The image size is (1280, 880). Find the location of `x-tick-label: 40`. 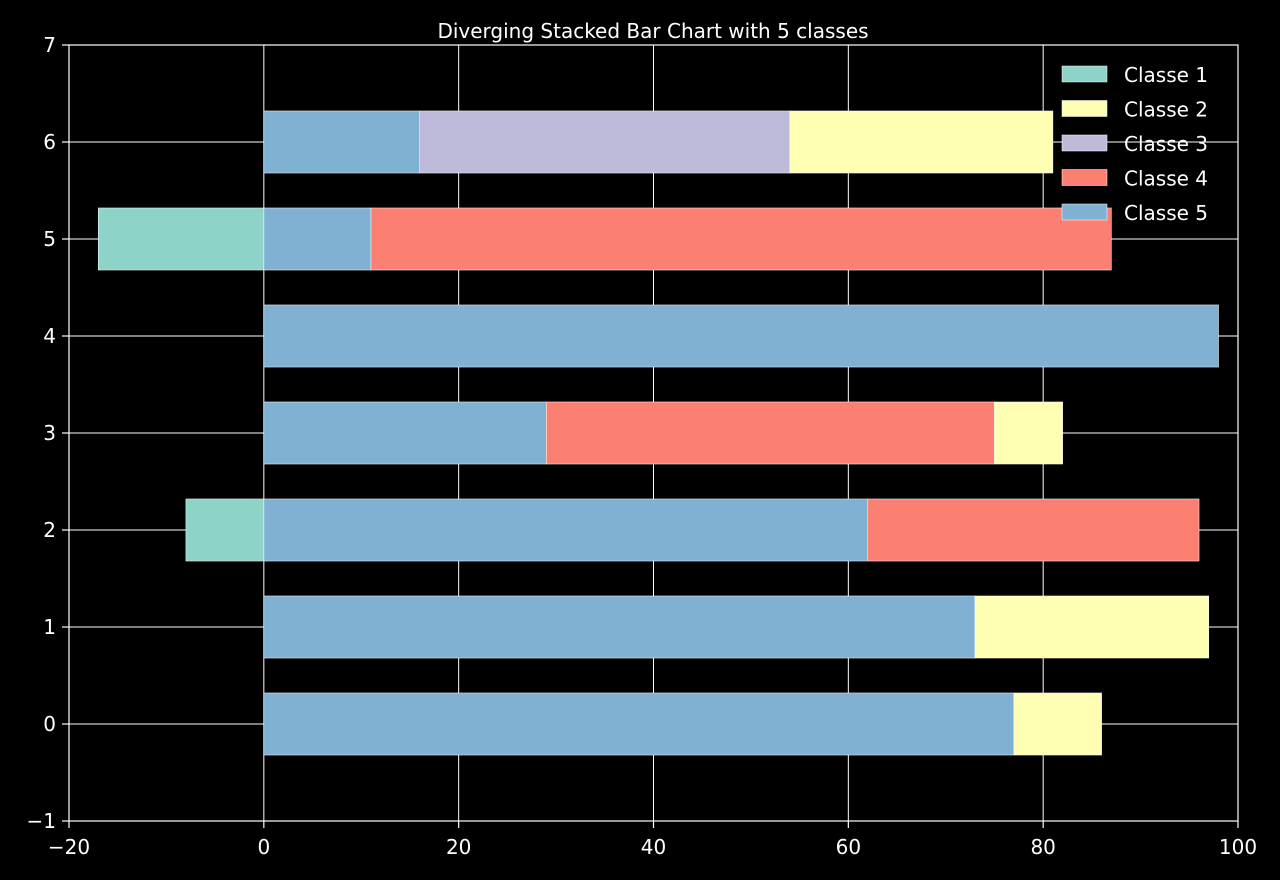

x-tick-label: 40 is located at coordinates (653, 847).